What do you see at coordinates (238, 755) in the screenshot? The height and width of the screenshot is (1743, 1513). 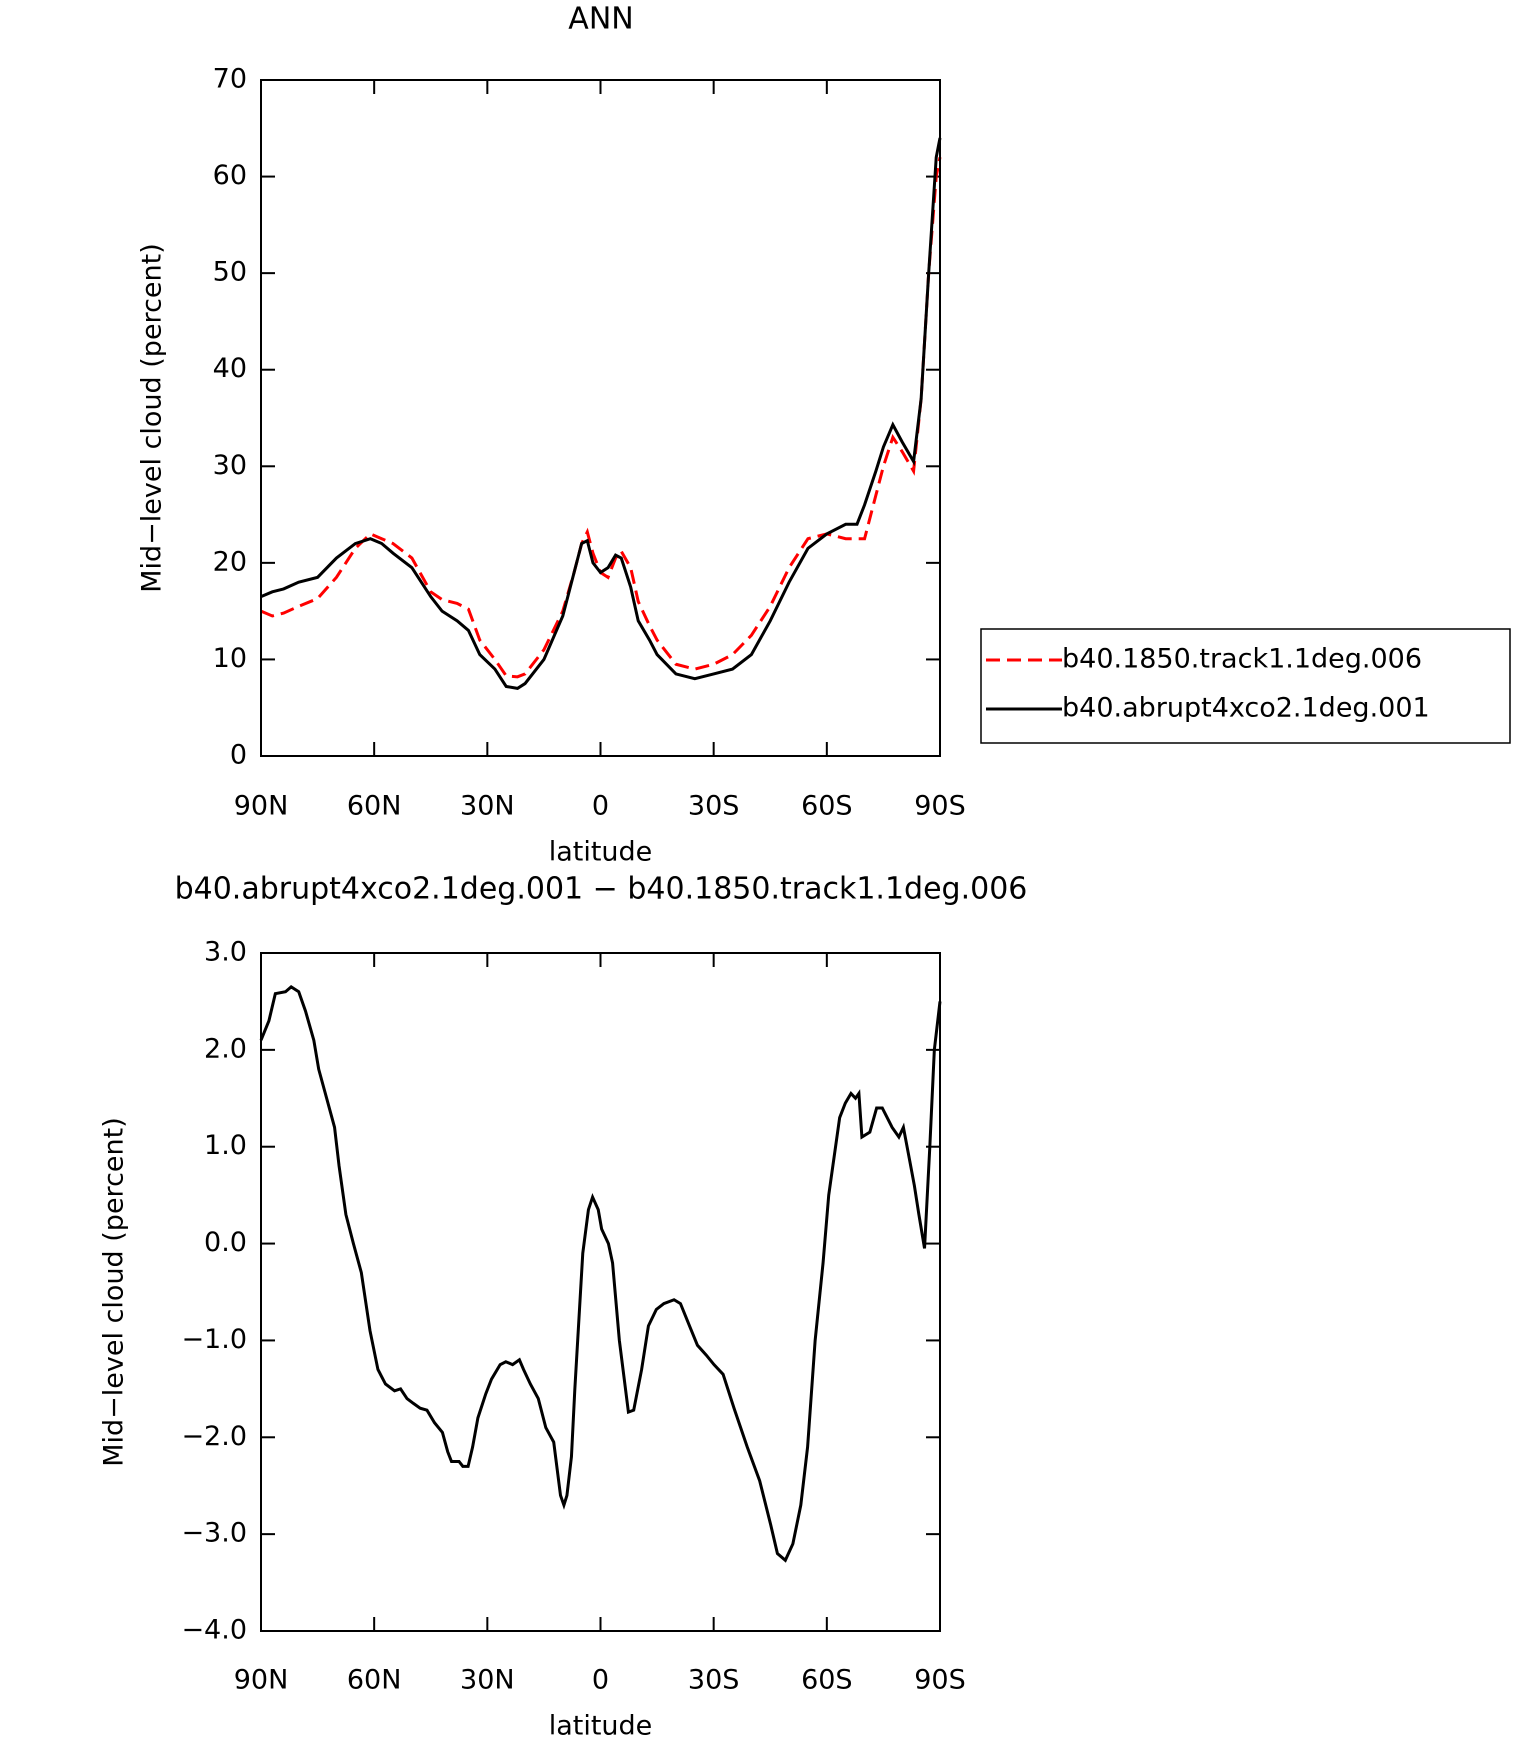 I see `y-tick-label: 0` at bounding box center [238, 755].